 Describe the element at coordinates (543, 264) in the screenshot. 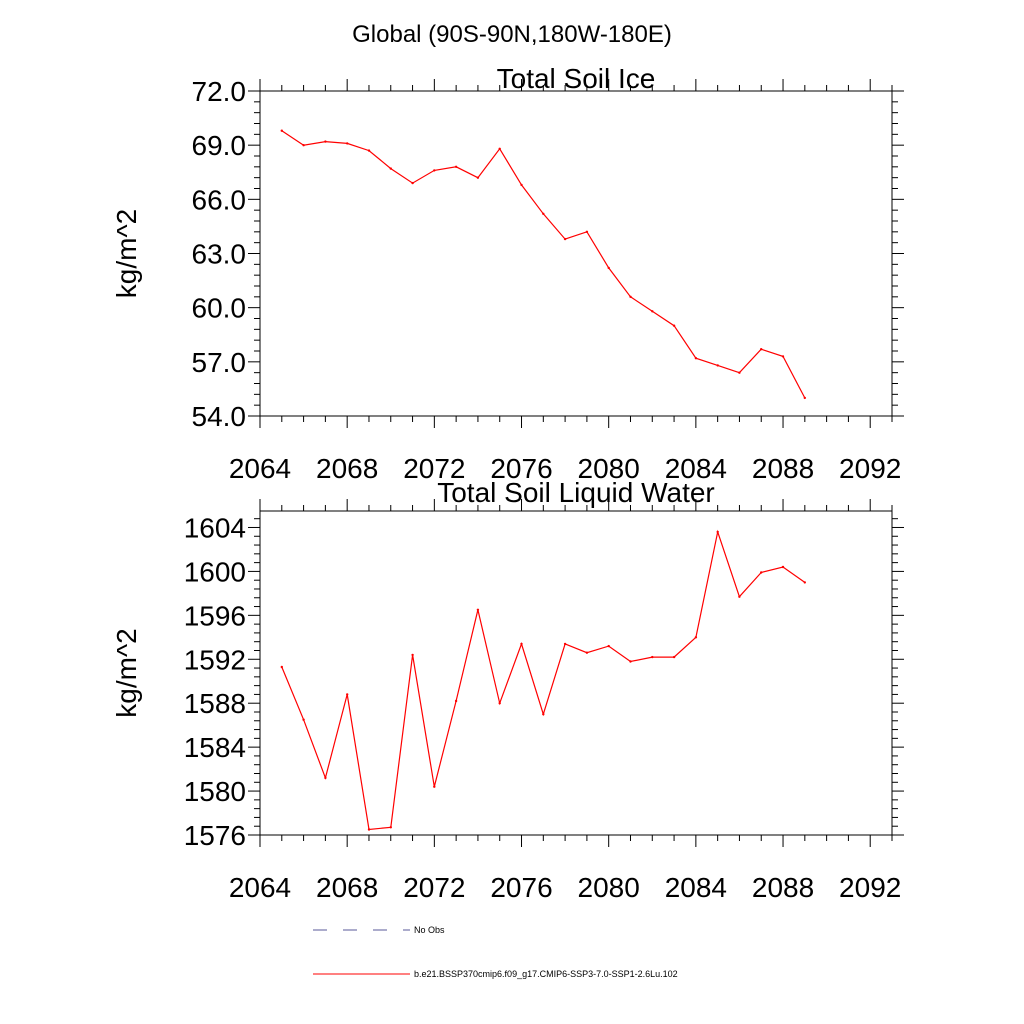

I see `series-line` at that location.